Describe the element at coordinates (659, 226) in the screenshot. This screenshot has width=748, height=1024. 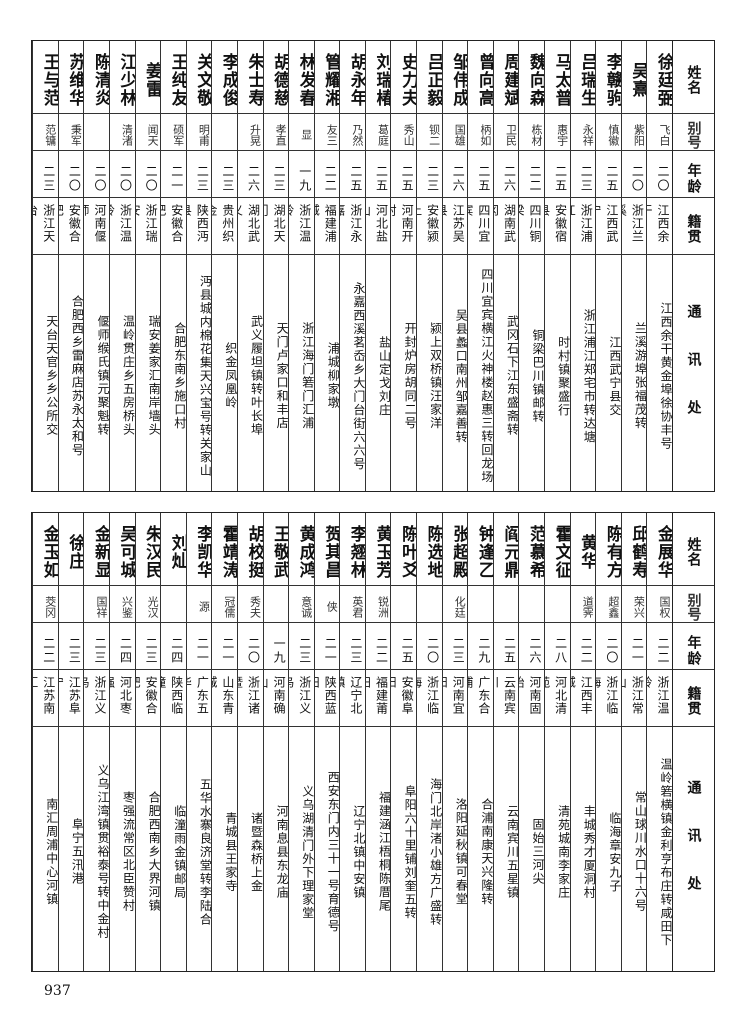
I see `record-native: 江西余干` at that location.